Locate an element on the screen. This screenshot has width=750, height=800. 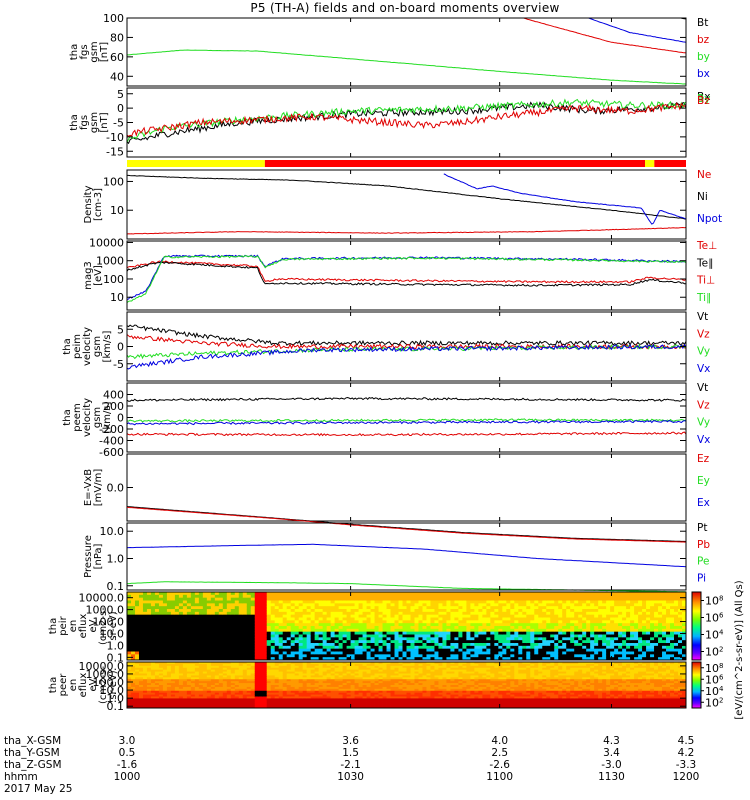
ephemeris-row-label: tha_Z-GSM is located at coordinates (33, 765).